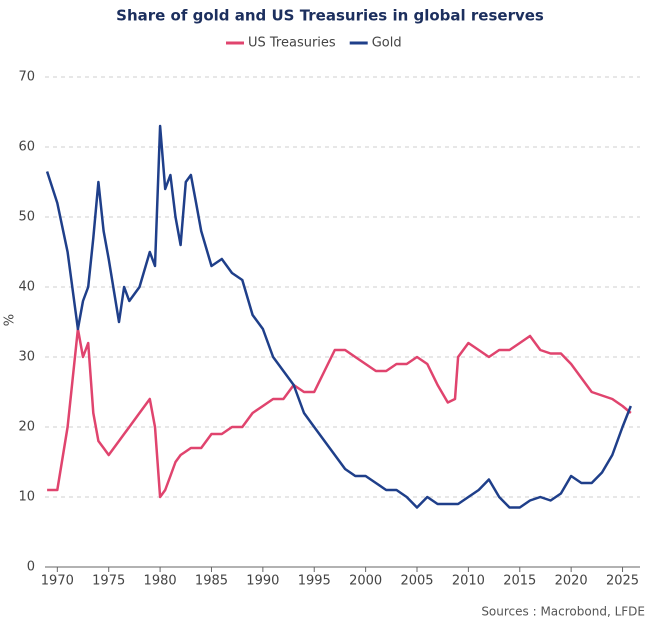  I want to click on legend-label: Gold, so click(387, 43).